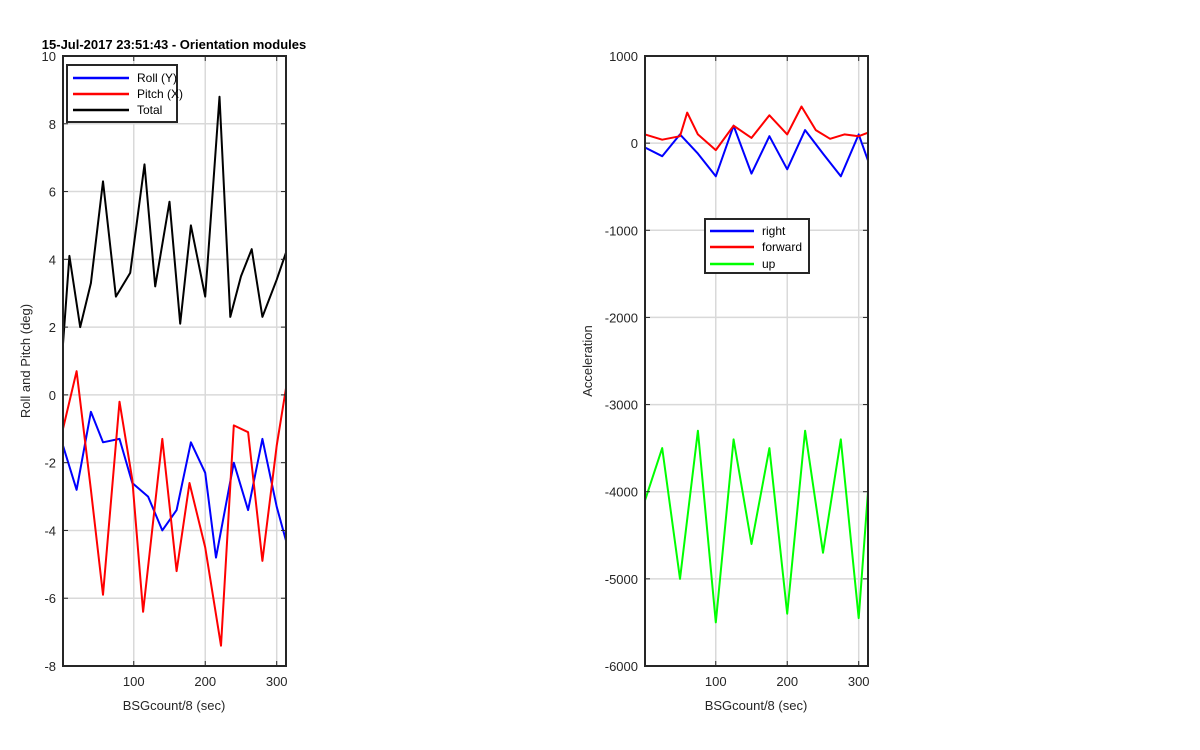  What do you see at coordinates (52, 327) in the screenshot?
I see `left-y-tick-label: 2` at bounding box center [52, 327].